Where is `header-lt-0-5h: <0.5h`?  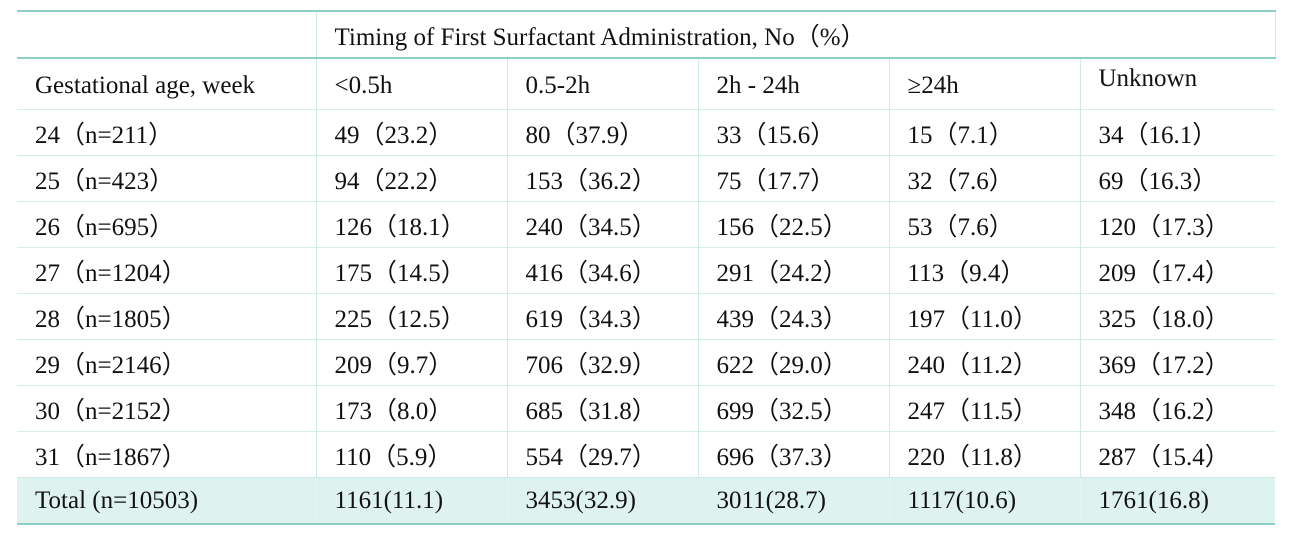
header-lt-0-5h: <0.5h is located at coordinates (411, 83).